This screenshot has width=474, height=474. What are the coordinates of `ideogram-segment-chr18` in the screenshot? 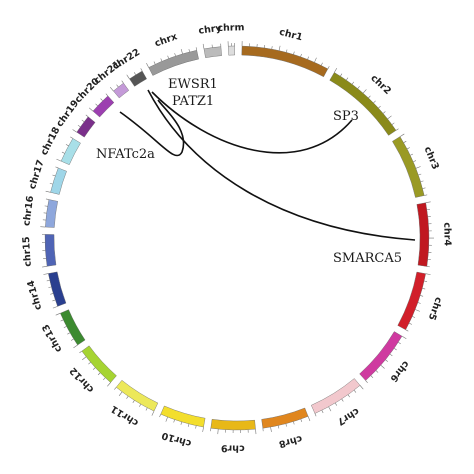 It's located at (70, 152).